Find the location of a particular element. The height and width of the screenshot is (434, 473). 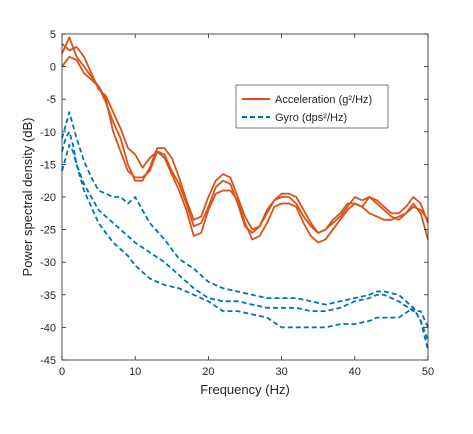

x-tick-label: 20 is located at coordinates (208, 372).